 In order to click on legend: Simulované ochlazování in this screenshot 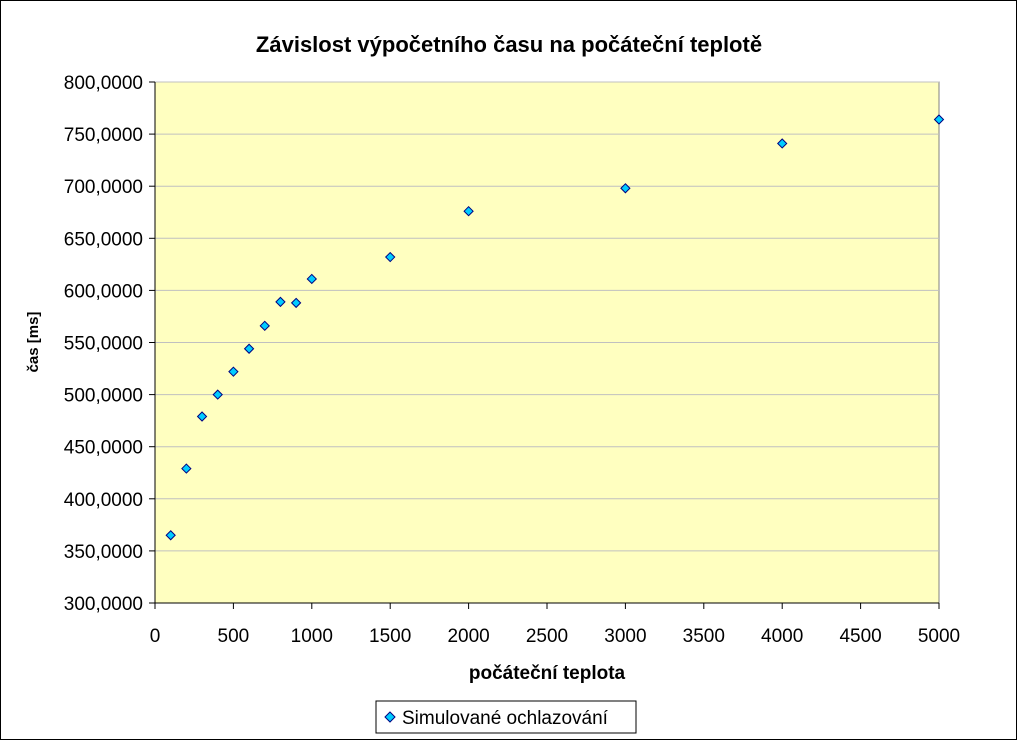, I will do `click(506, 717)`.